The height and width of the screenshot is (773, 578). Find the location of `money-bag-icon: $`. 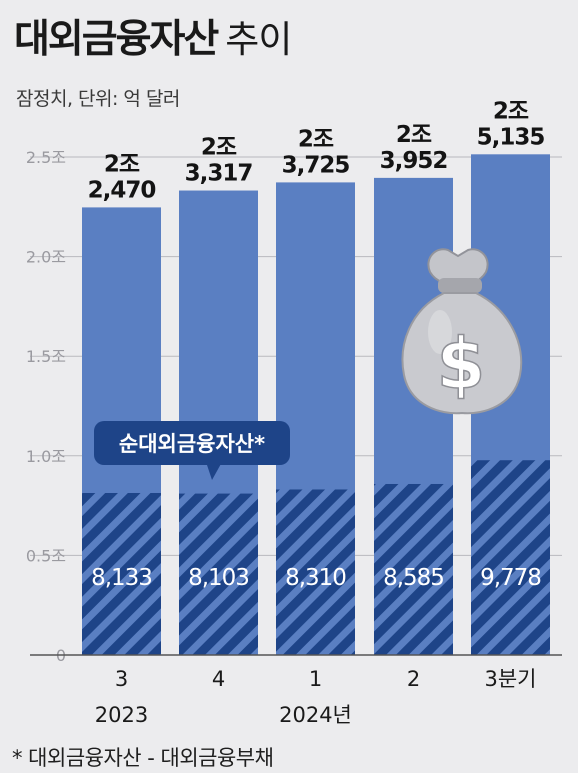

money-bag-icon: $ is located at coordinates (462, 331).